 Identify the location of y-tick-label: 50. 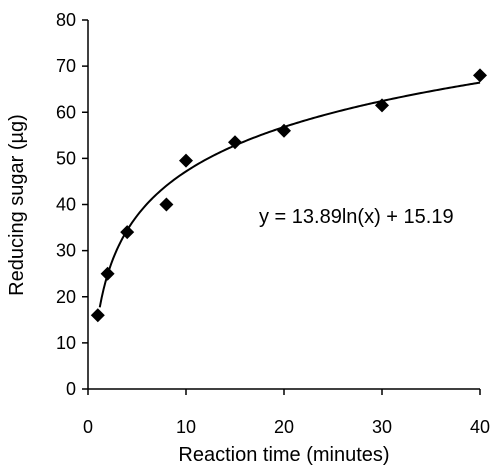
(66, 158).